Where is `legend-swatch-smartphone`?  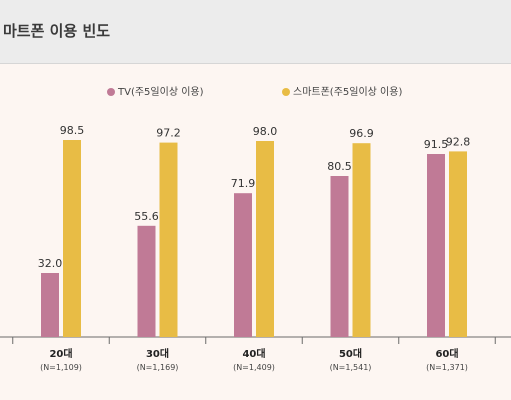
legend-swatch-smartphone is located at coordinates (286, 92).